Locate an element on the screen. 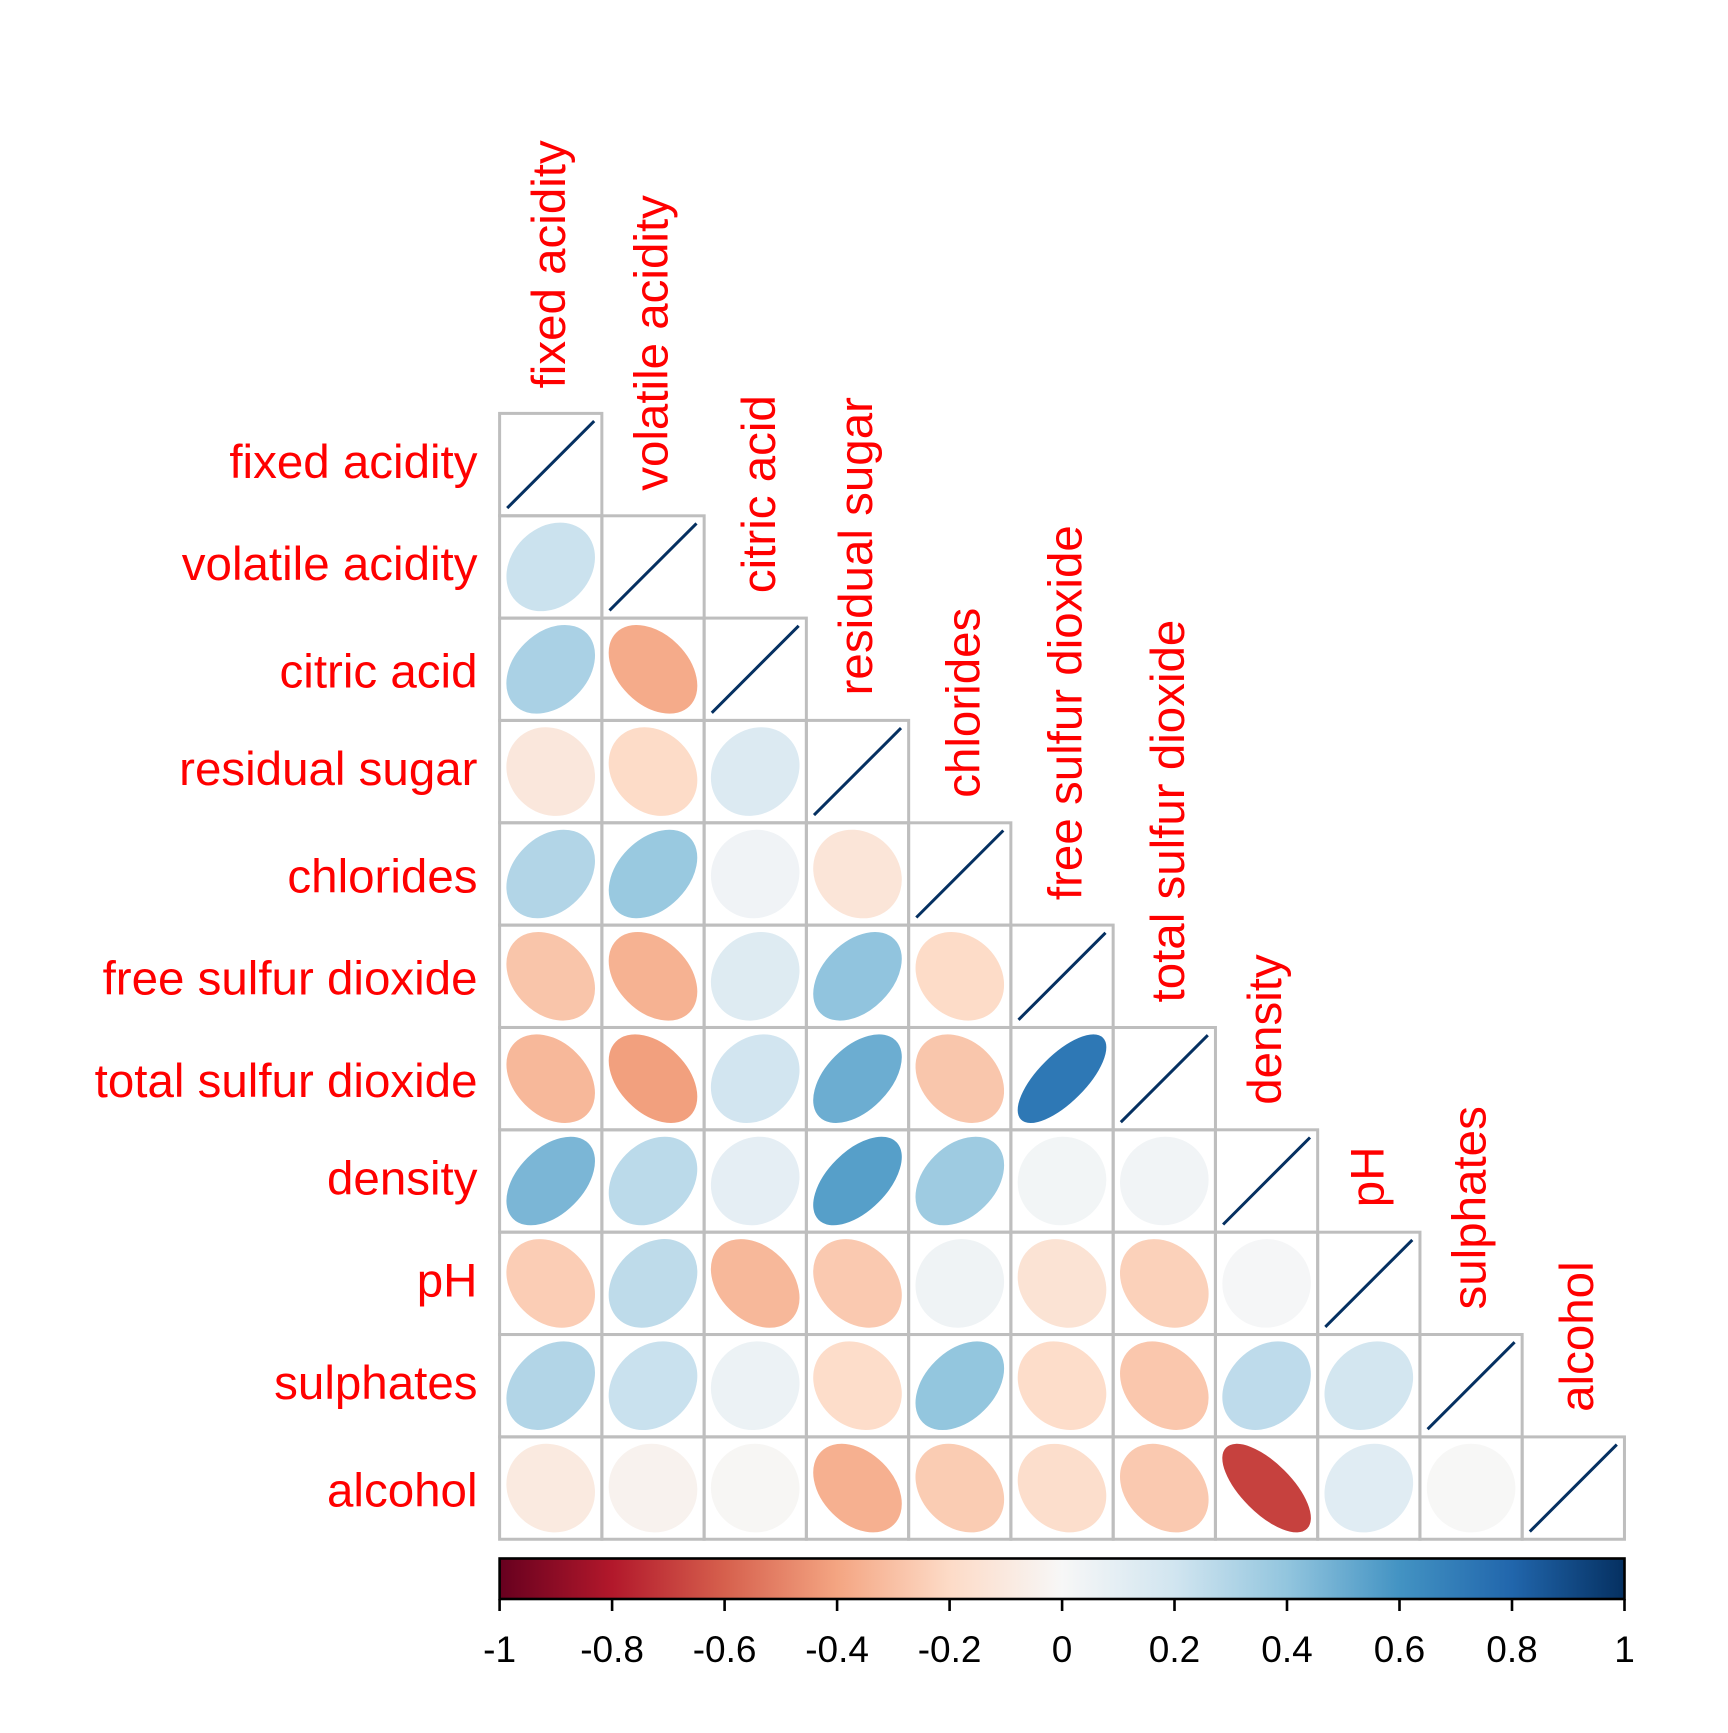 This screenshot has width=1728, height=1733. svg-text: 0.4 is located at coordinates (1286, 1649).